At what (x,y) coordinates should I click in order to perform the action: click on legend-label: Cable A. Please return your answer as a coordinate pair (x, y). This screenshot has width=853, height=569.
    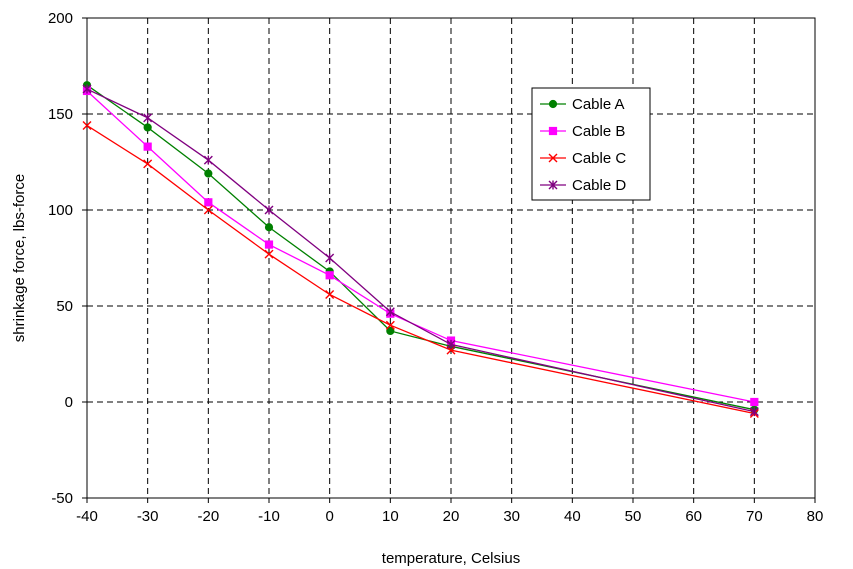
    Looking at the image, I should click on (598, 104).